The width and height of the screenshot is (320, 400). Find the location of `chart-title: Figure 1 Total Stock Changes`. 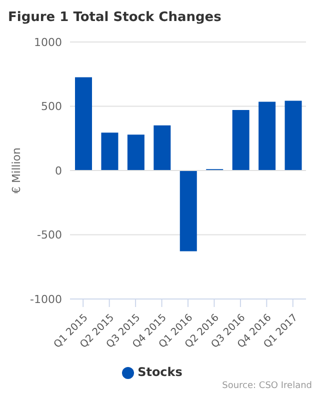

chart-title: Figure 1 Total Stock Changes is located at coordinates (115, 18).